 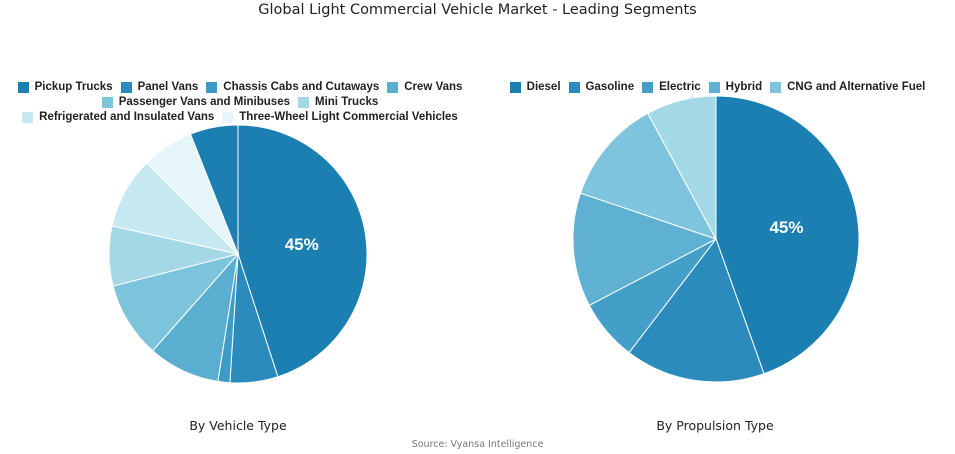 I want to click on pie-slice-cng-and-alternative-fuel, so click(x=648, y=176).